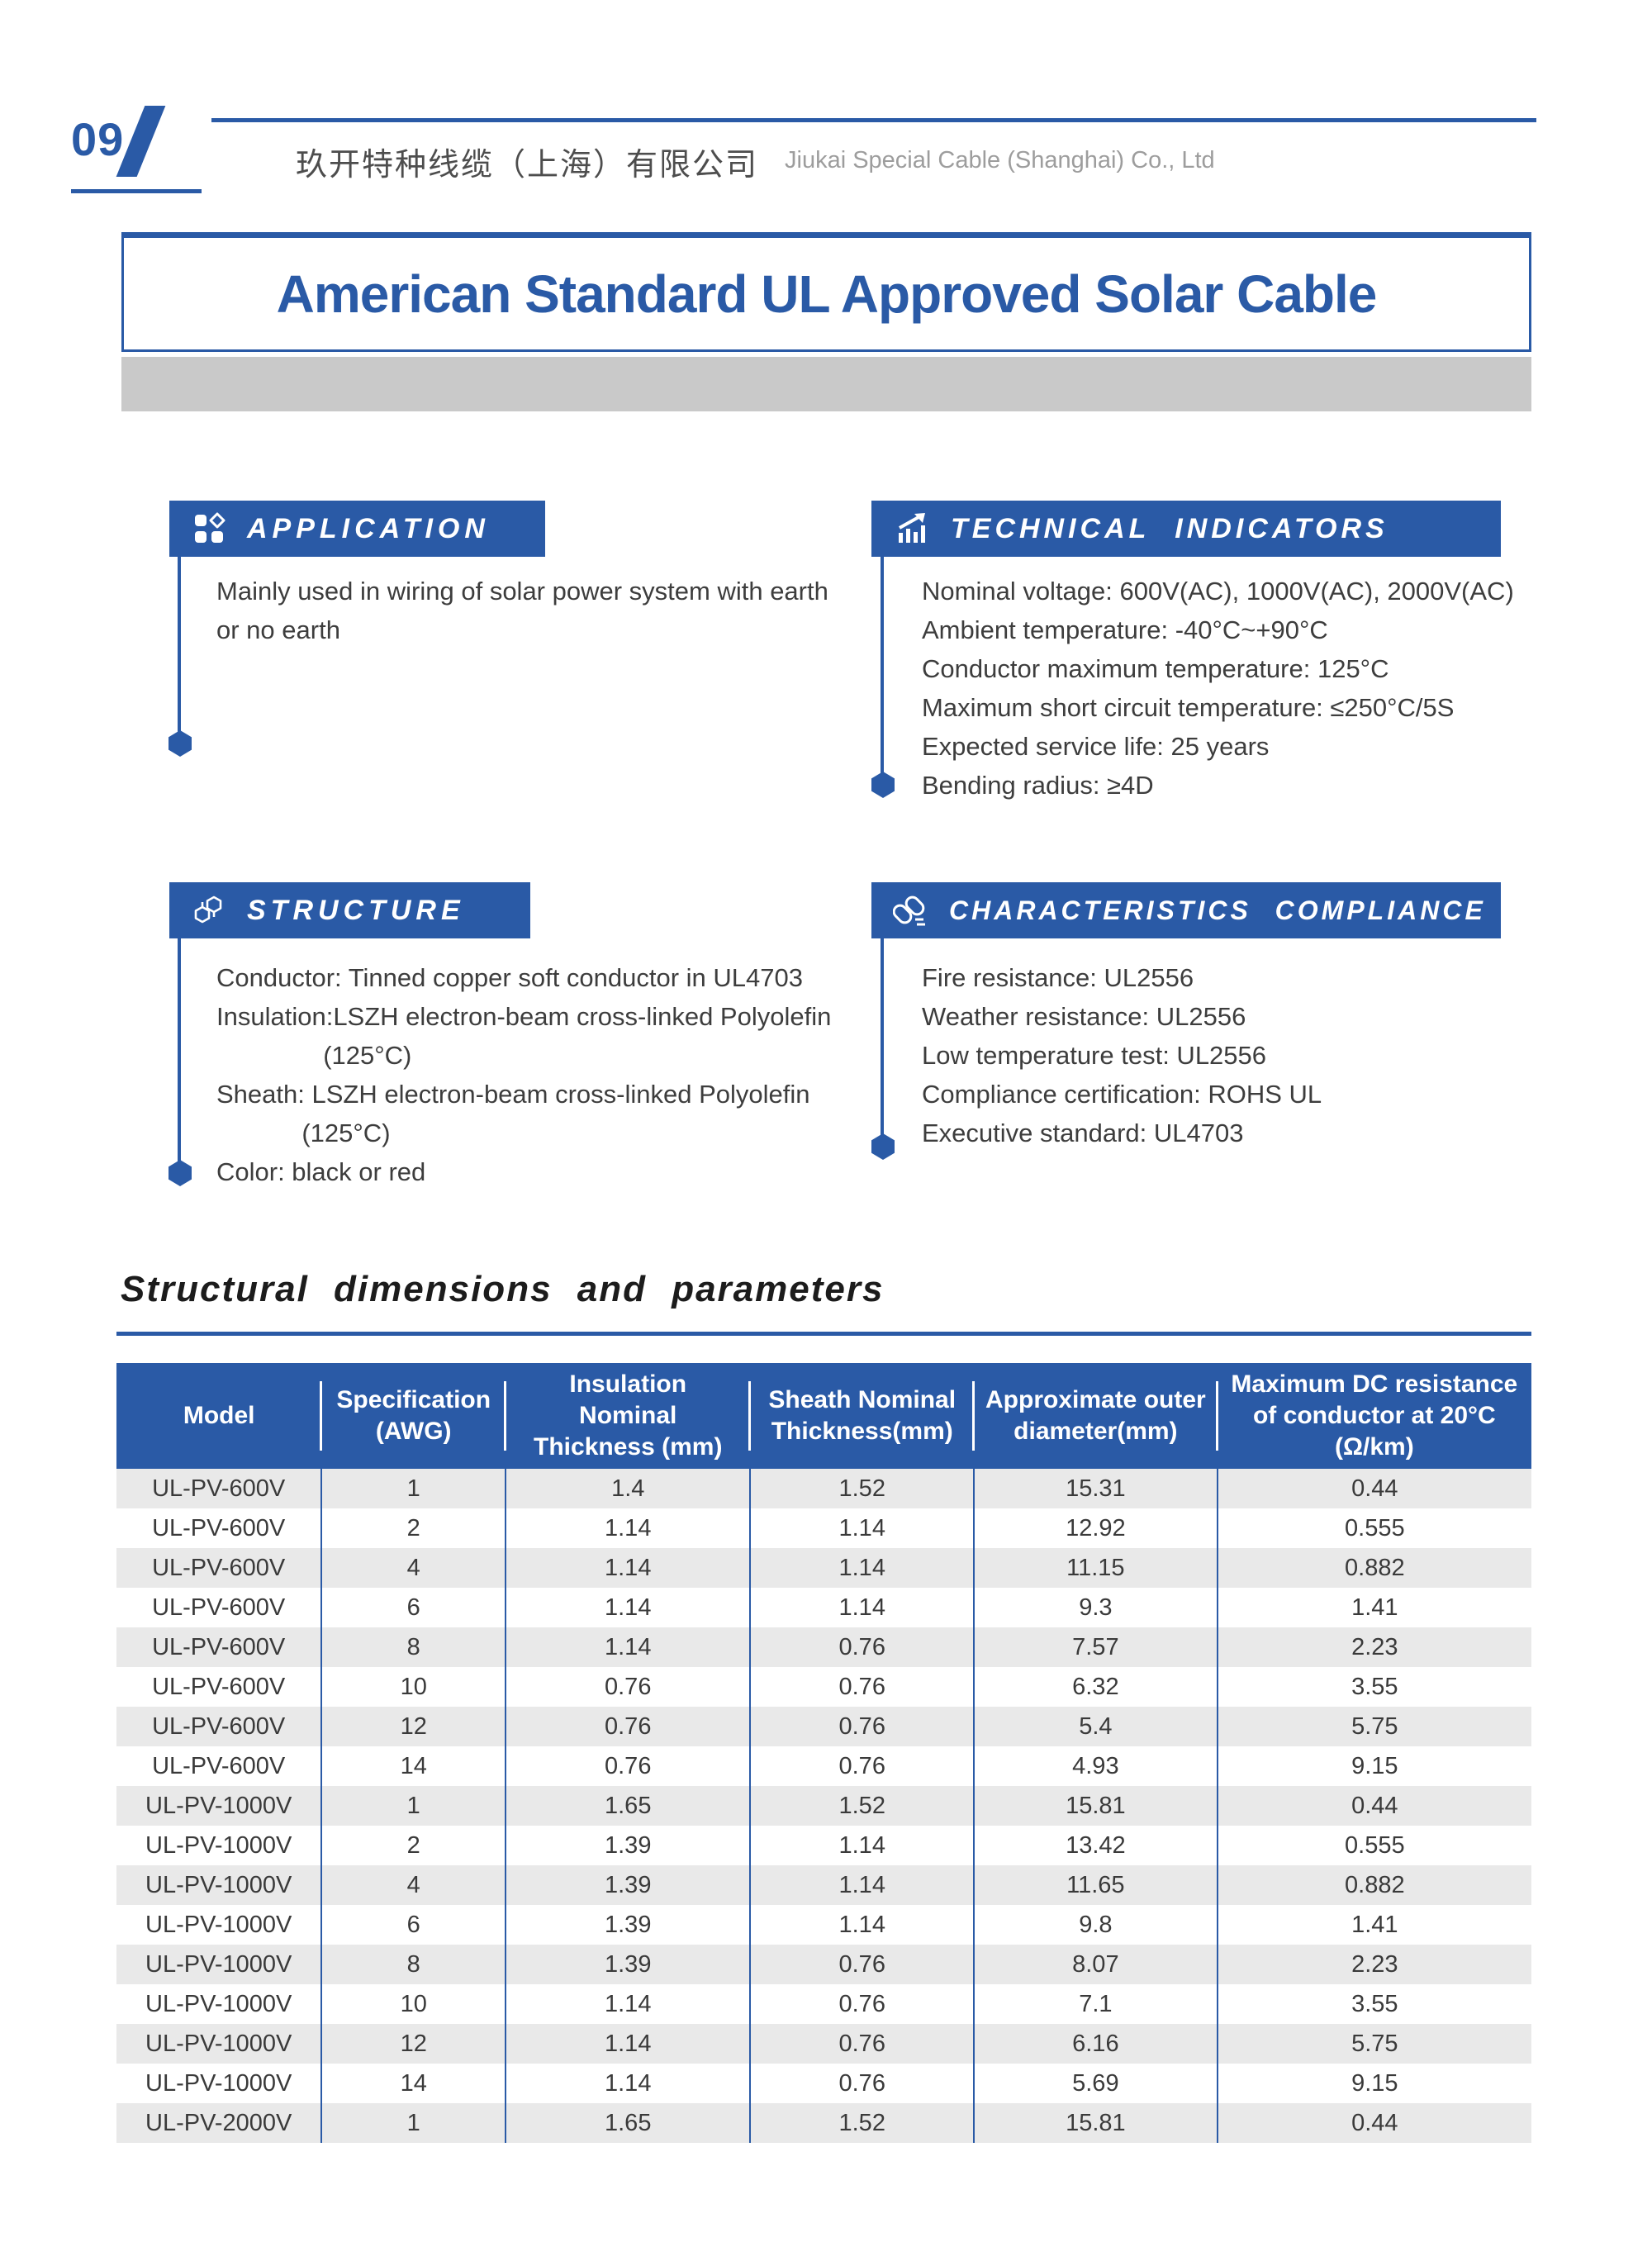 The height and width of the screenshot is (2242, 1652). Describe the element at coordinates (823, 1726) in the screenshot. I see `table-row: UL-PV-600V 12 0.76 0.76 5.4 5.75` at that location.